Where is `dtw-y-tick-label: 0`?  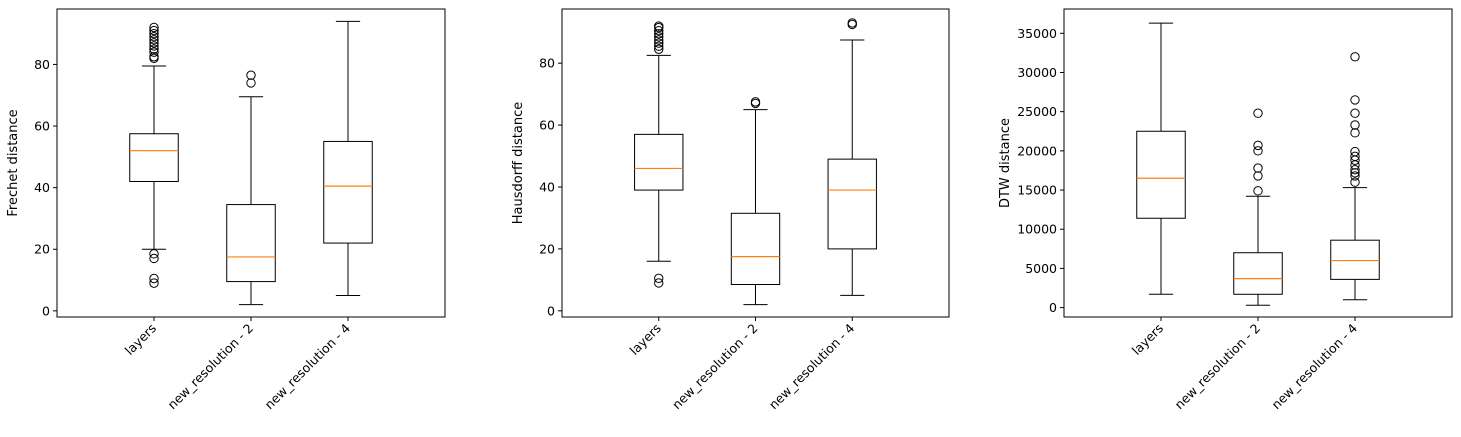
dtw-y-tick-label: 0 is located at coordinates (1053, 307).